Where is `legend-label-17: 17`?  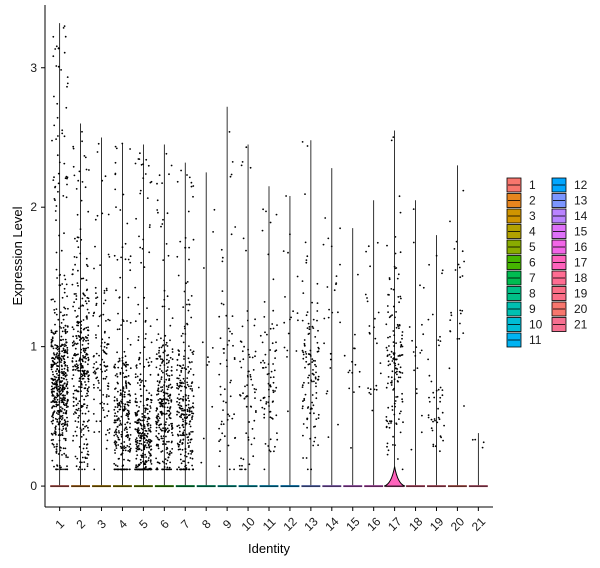
legend-label-17: 17 is located at coordinates (581, 263).